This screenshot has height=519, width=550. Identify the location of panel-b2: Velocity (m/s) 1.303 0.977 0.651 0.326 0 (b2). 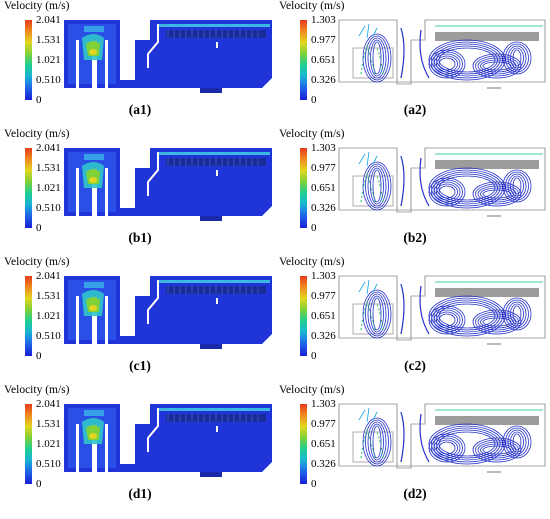
(412, 193).